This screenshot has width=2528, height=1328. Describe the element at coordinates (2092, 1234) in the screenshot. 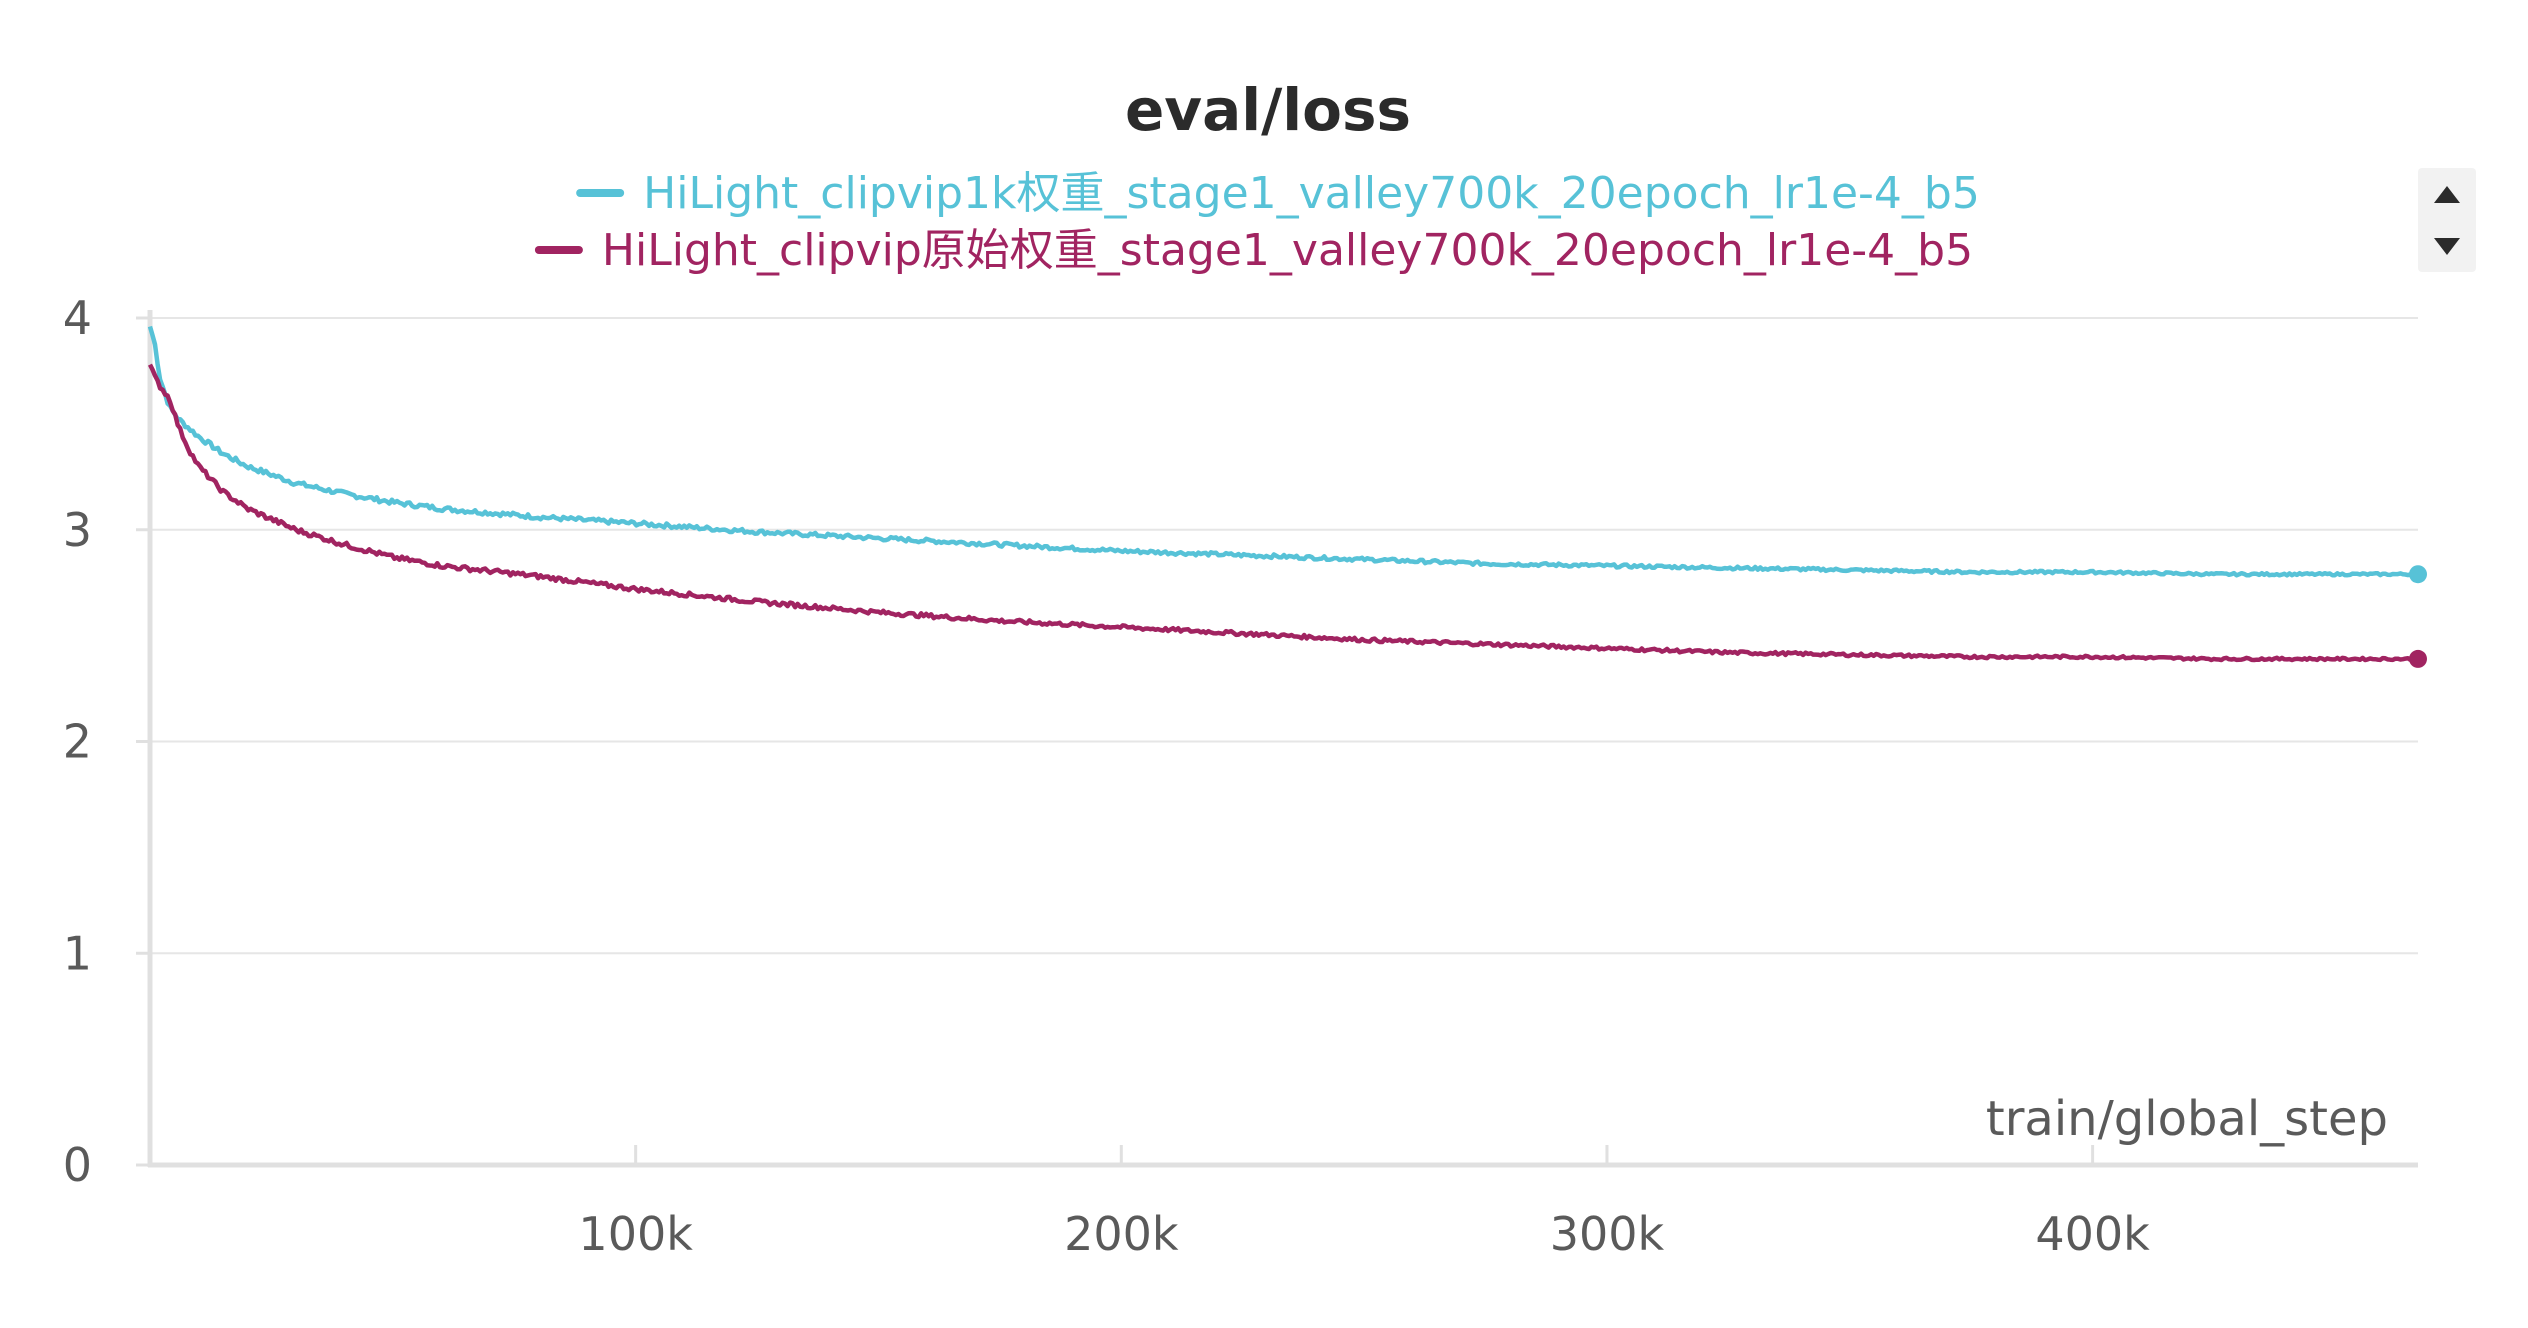

I see `x-tick-label: 400k` at that location.